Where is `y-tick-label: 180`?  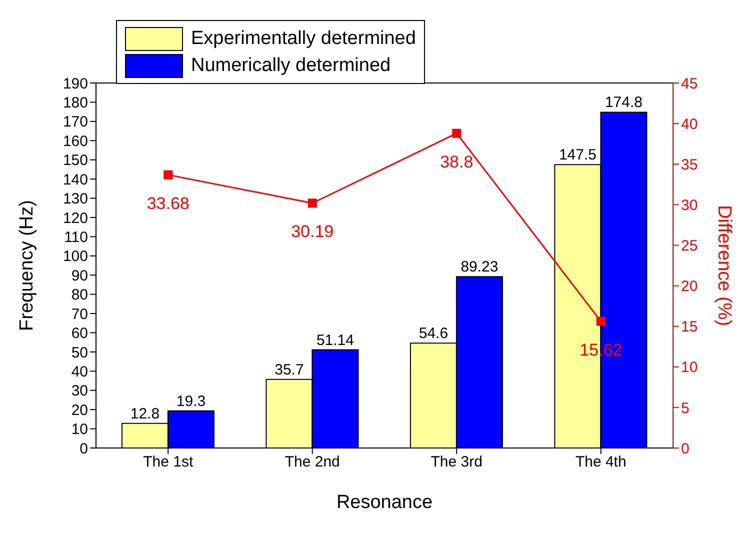
y-tick-label: 180 is located at coordinates (75, 103).